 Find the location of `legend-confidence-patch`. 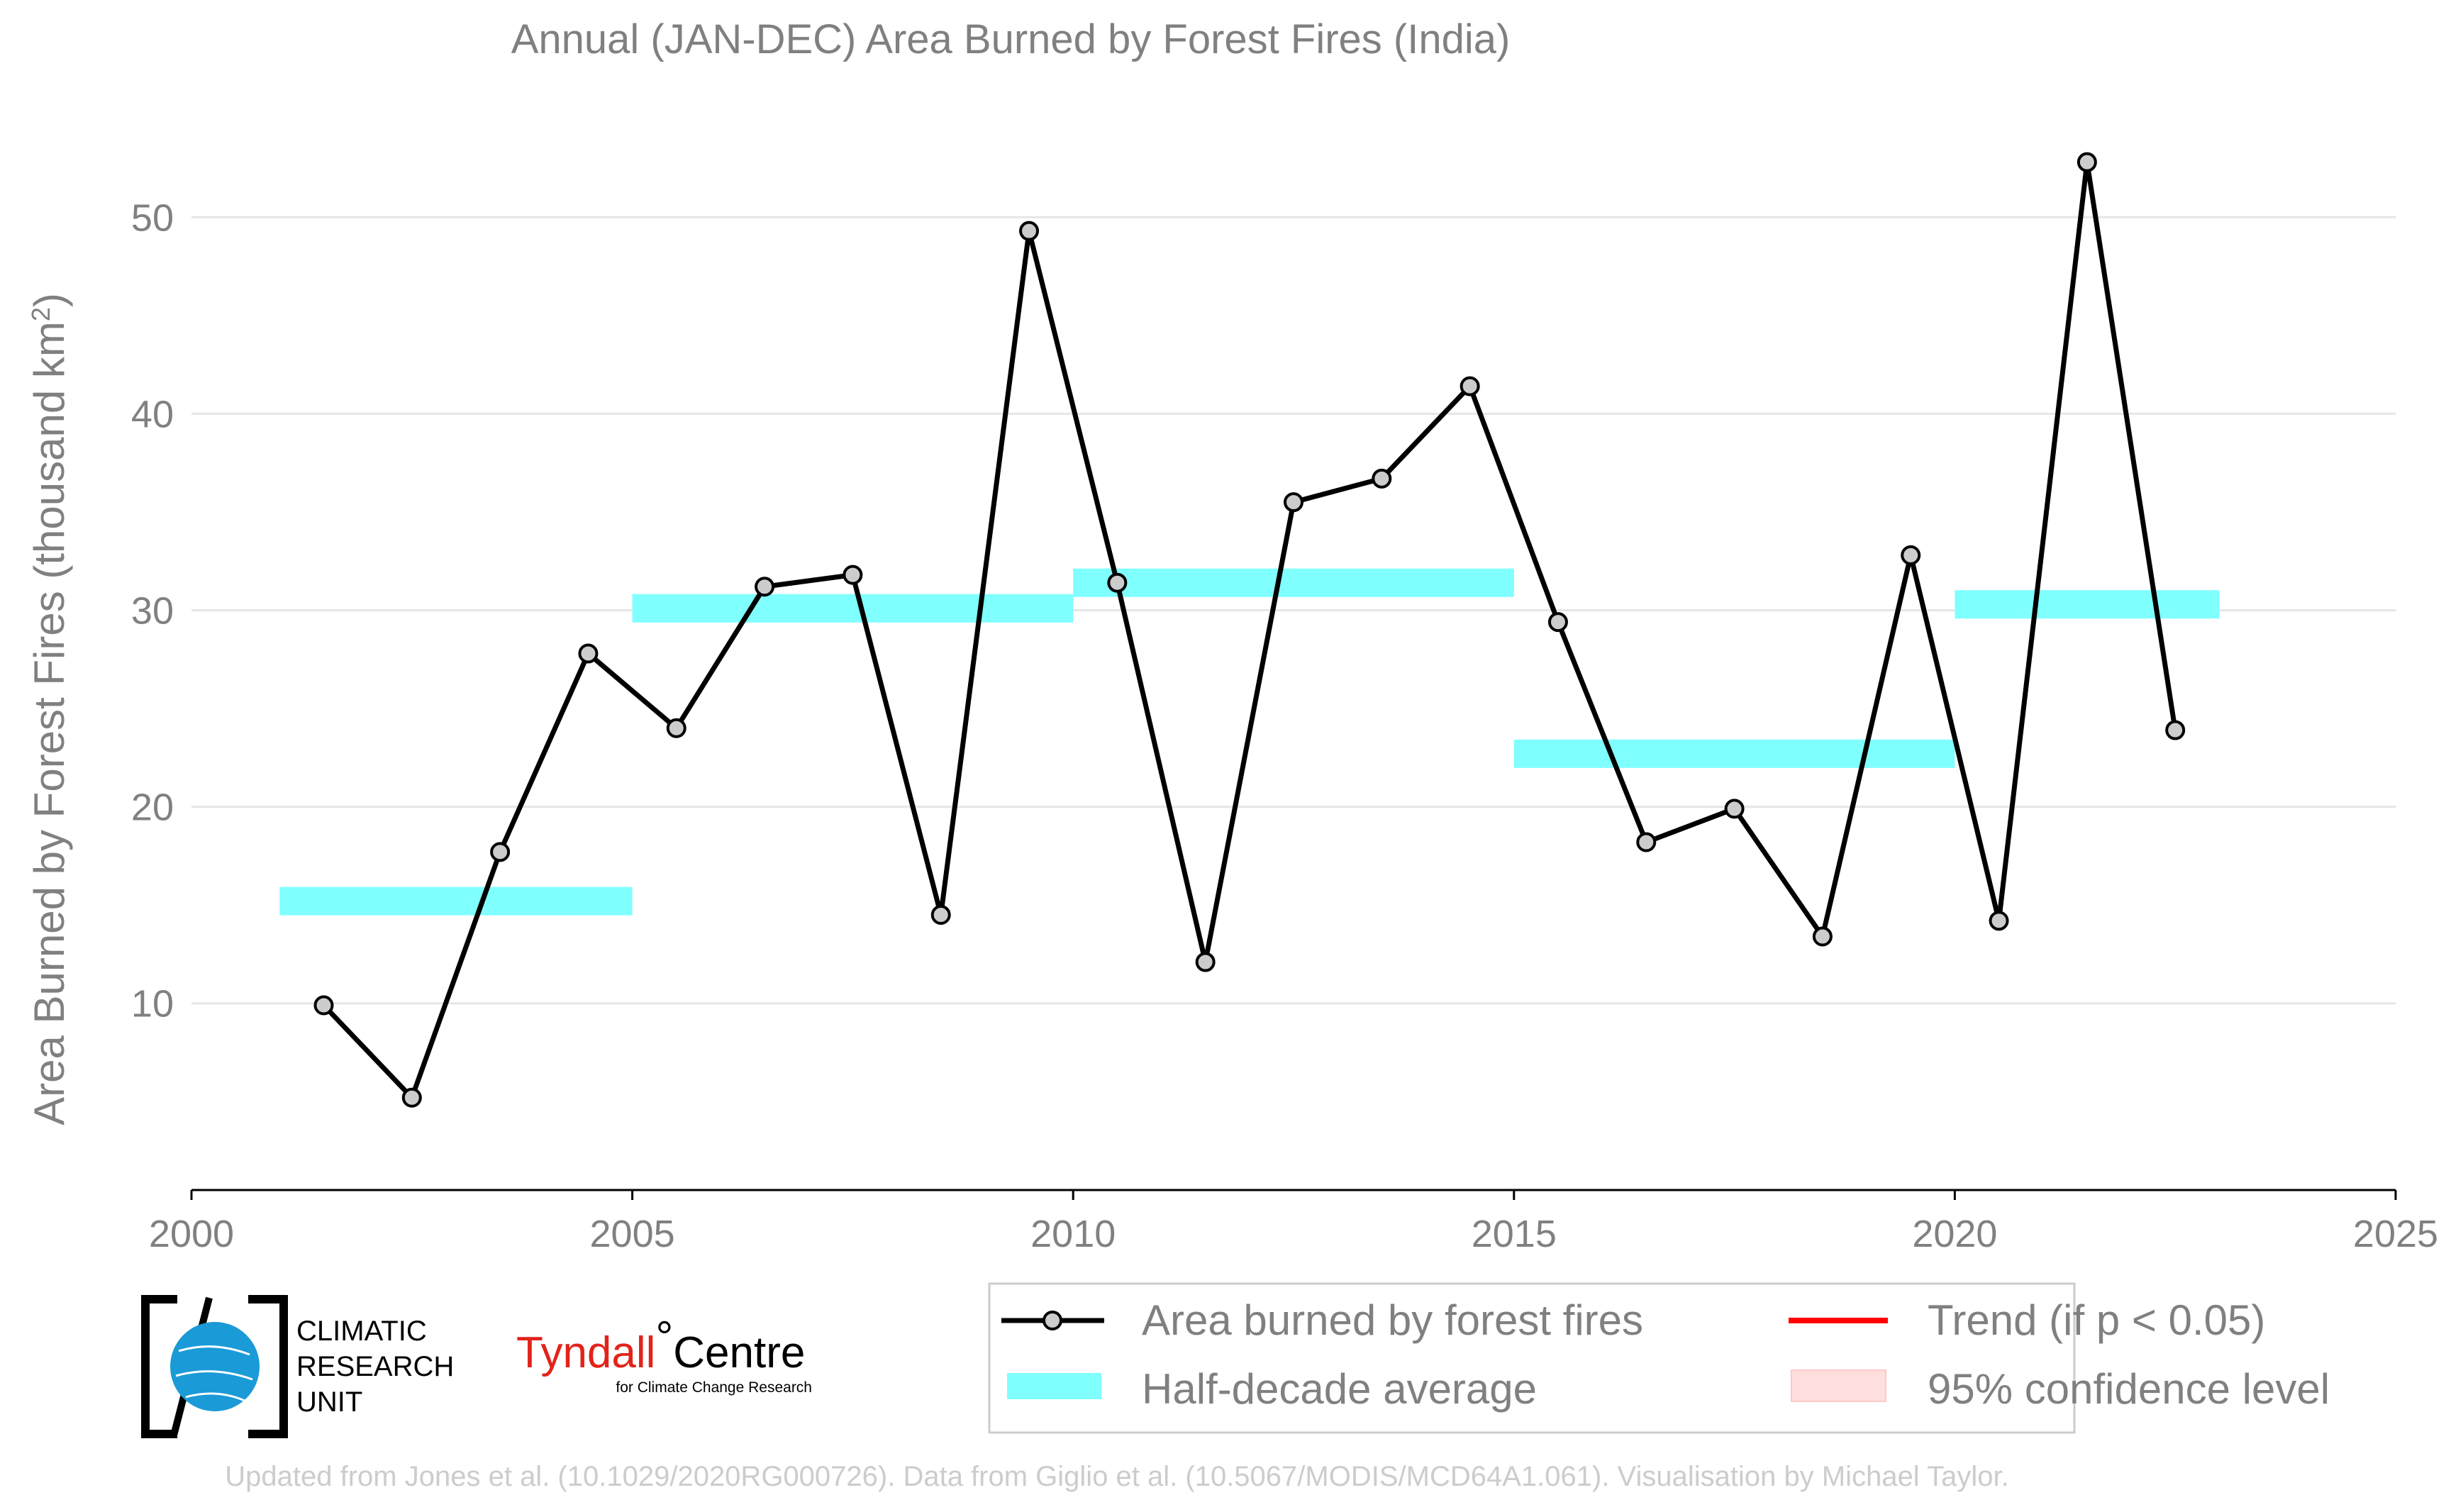

legend-confidence-patch is located at coordinates (1838, 1385).